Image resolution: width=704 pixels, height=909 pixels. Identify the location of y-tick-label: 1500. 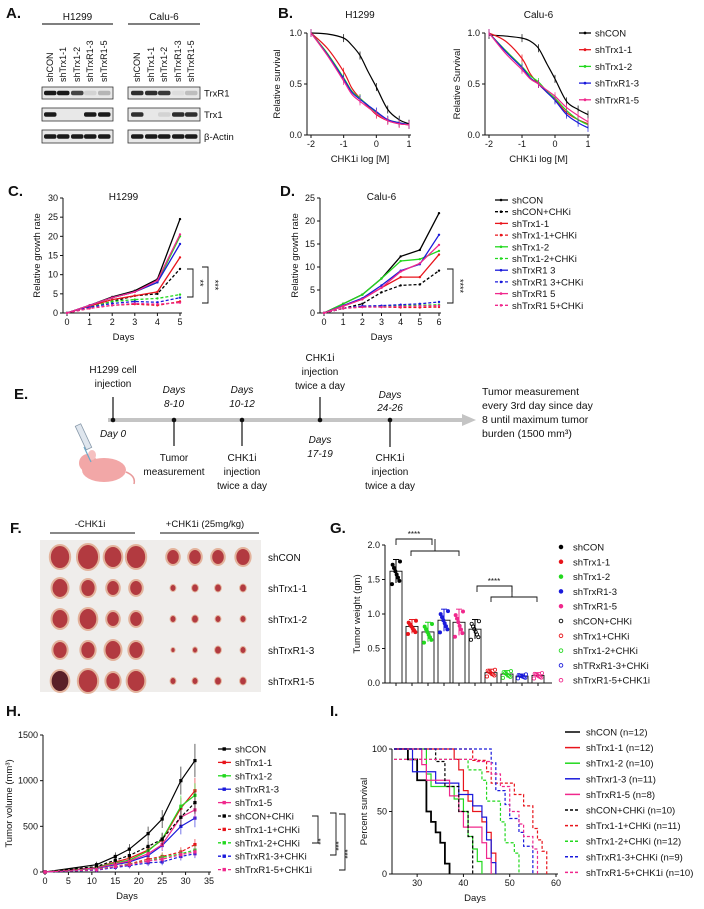
(28, 735).